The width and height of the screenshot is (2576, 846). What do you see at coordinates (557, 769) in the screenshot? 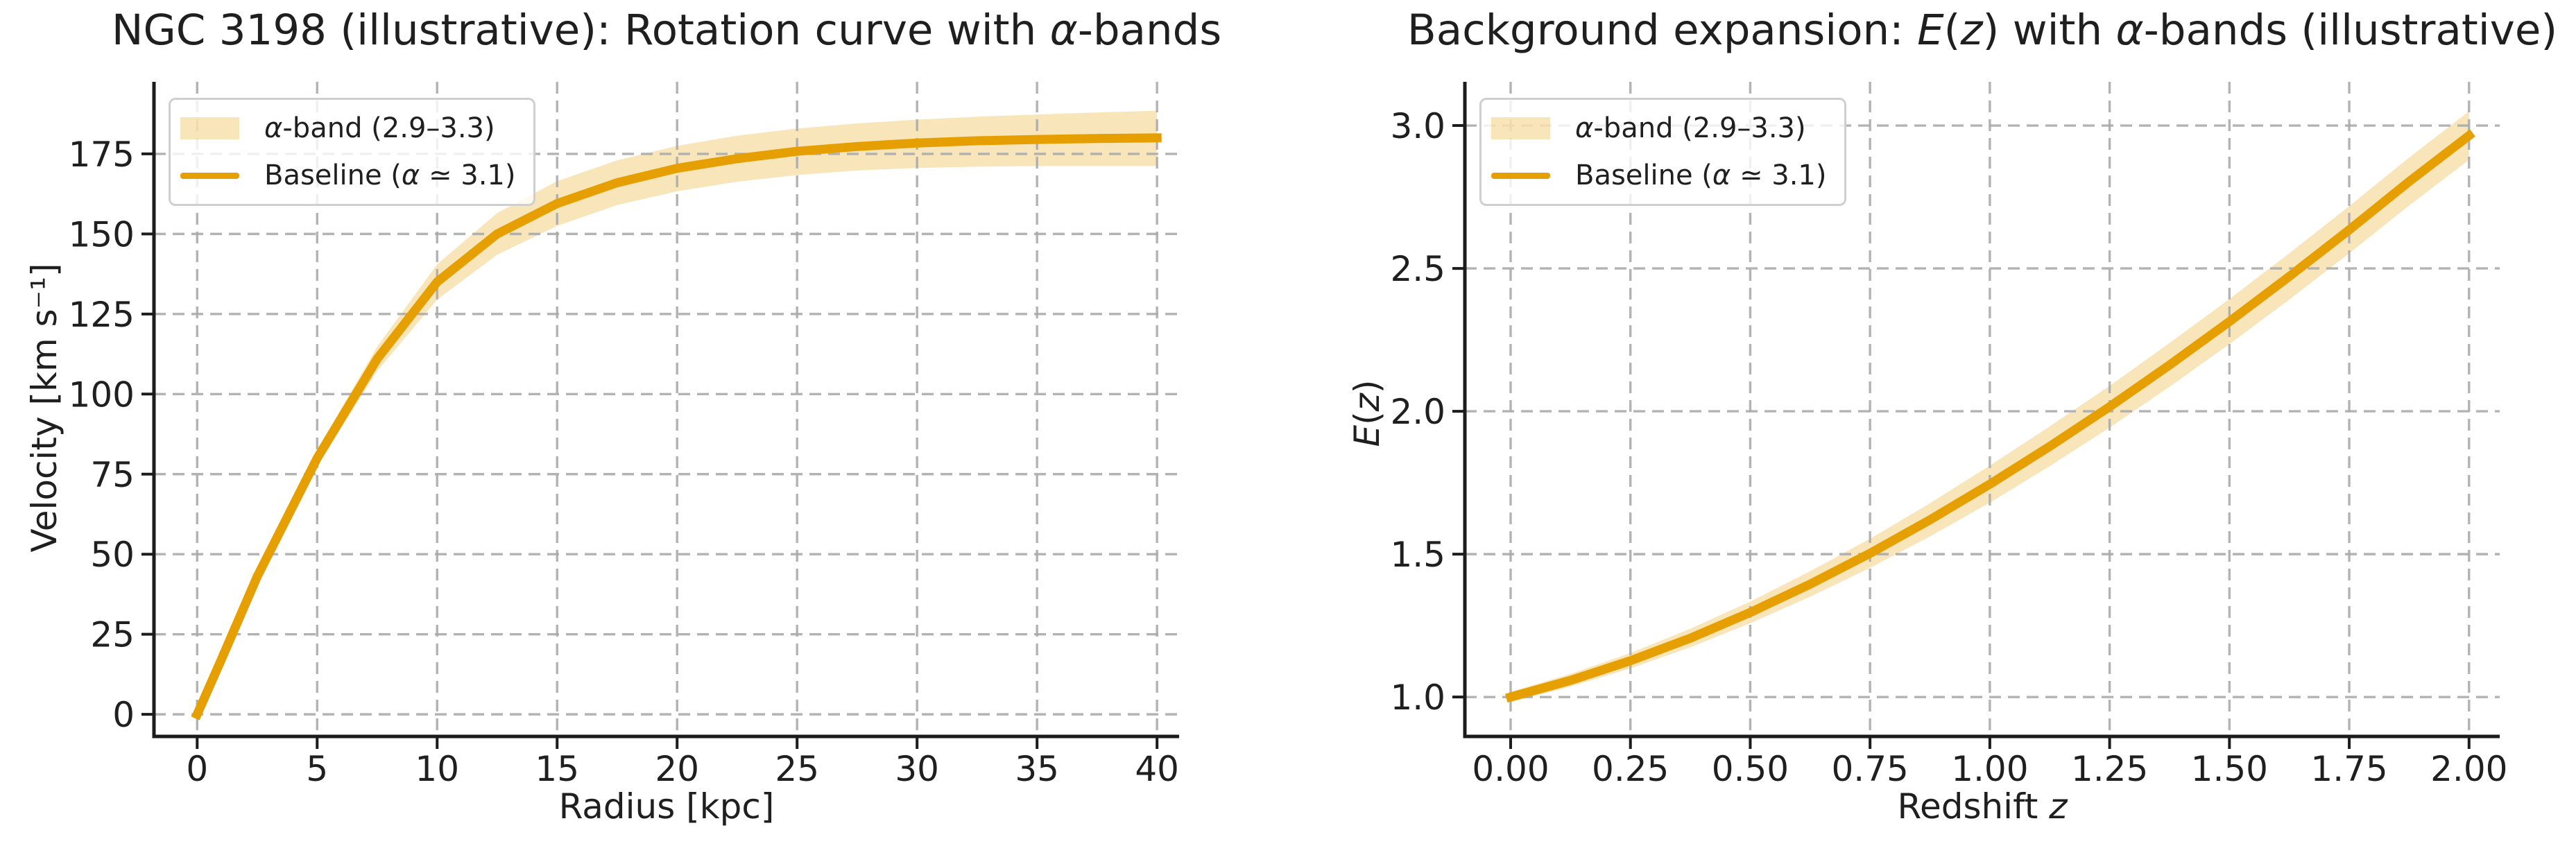
I see `x-tick-label: 15` at bounding box center [557, 769].